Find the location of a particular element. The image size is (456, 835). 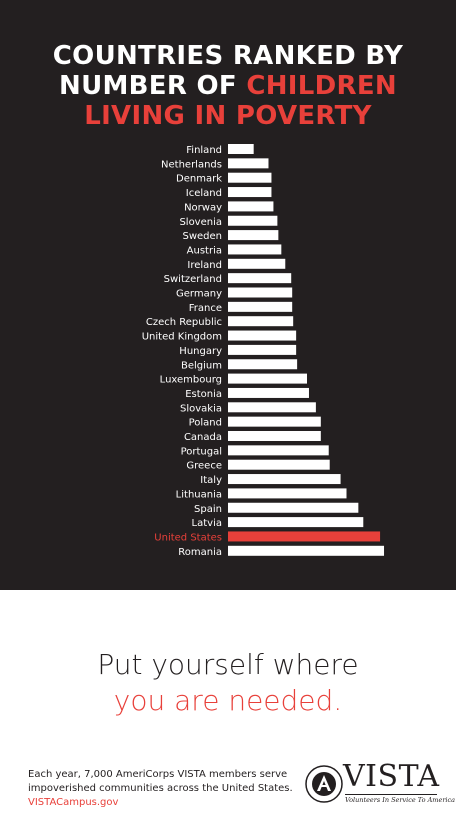

bar-czech-republic is located at coordinates (261, 321).